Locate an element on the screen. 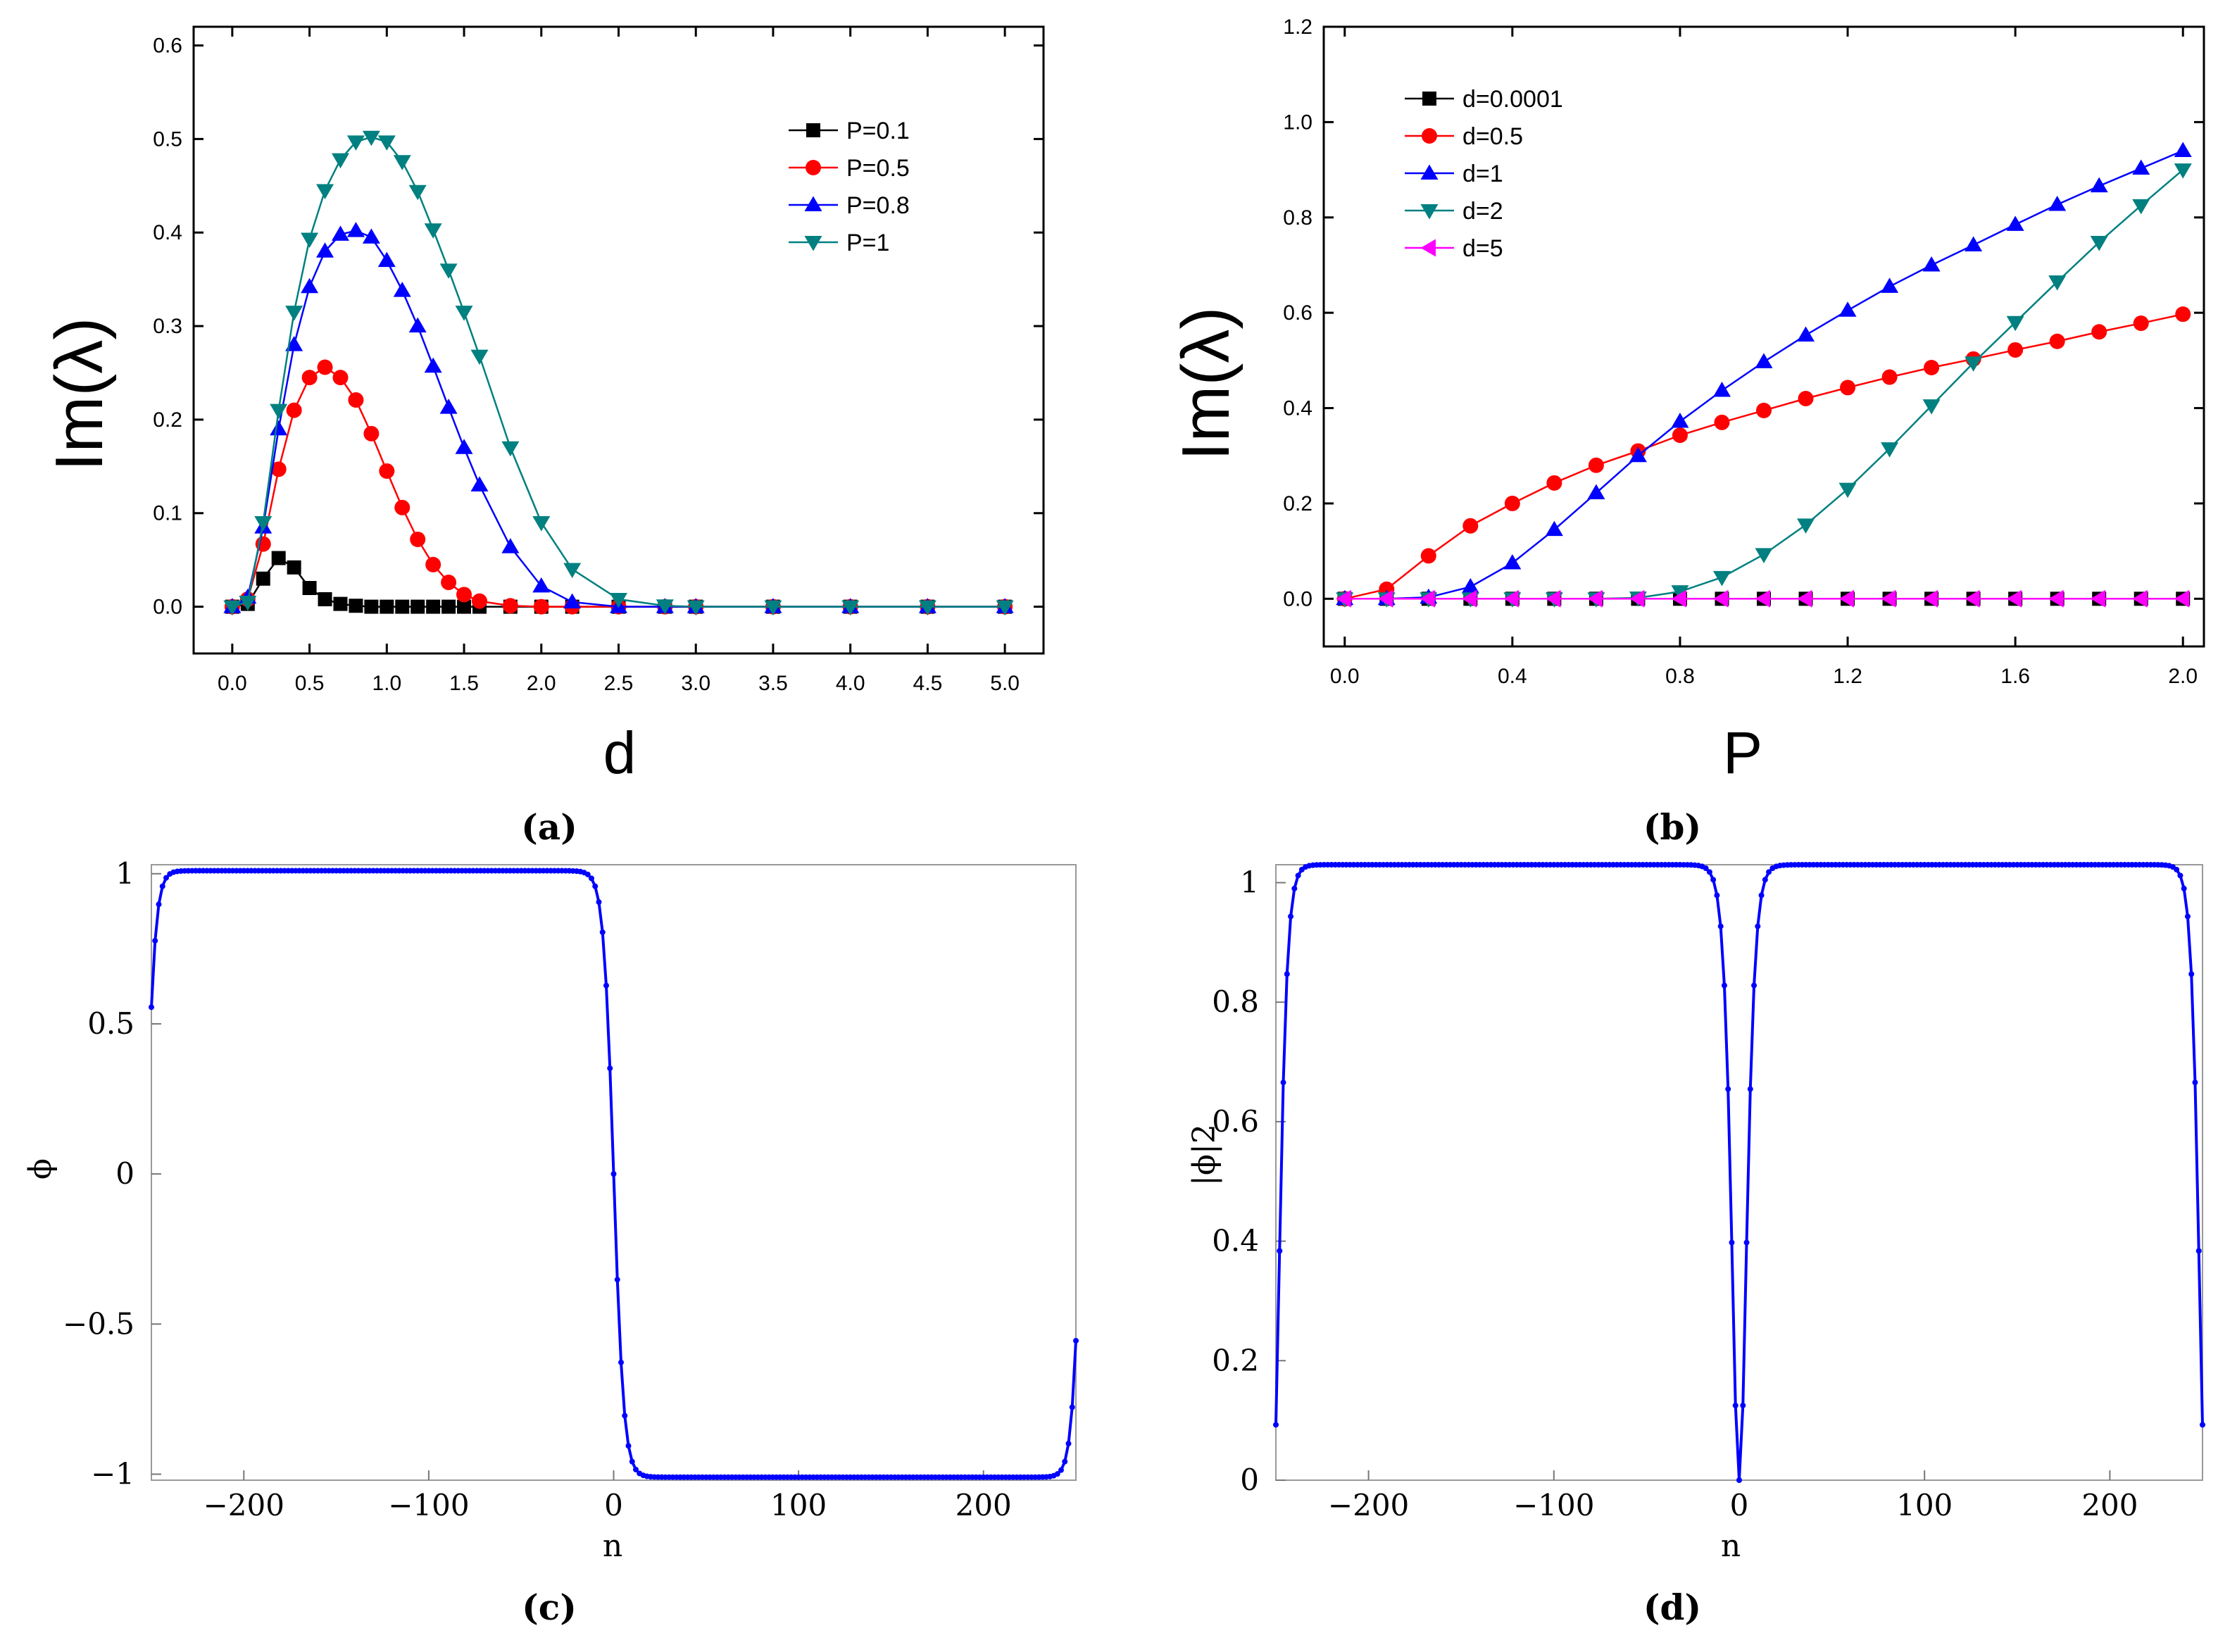 This screenshot has height=1652, width=2218. chart-c-ylabel: ϕ is located at coordinates (40, 1168).